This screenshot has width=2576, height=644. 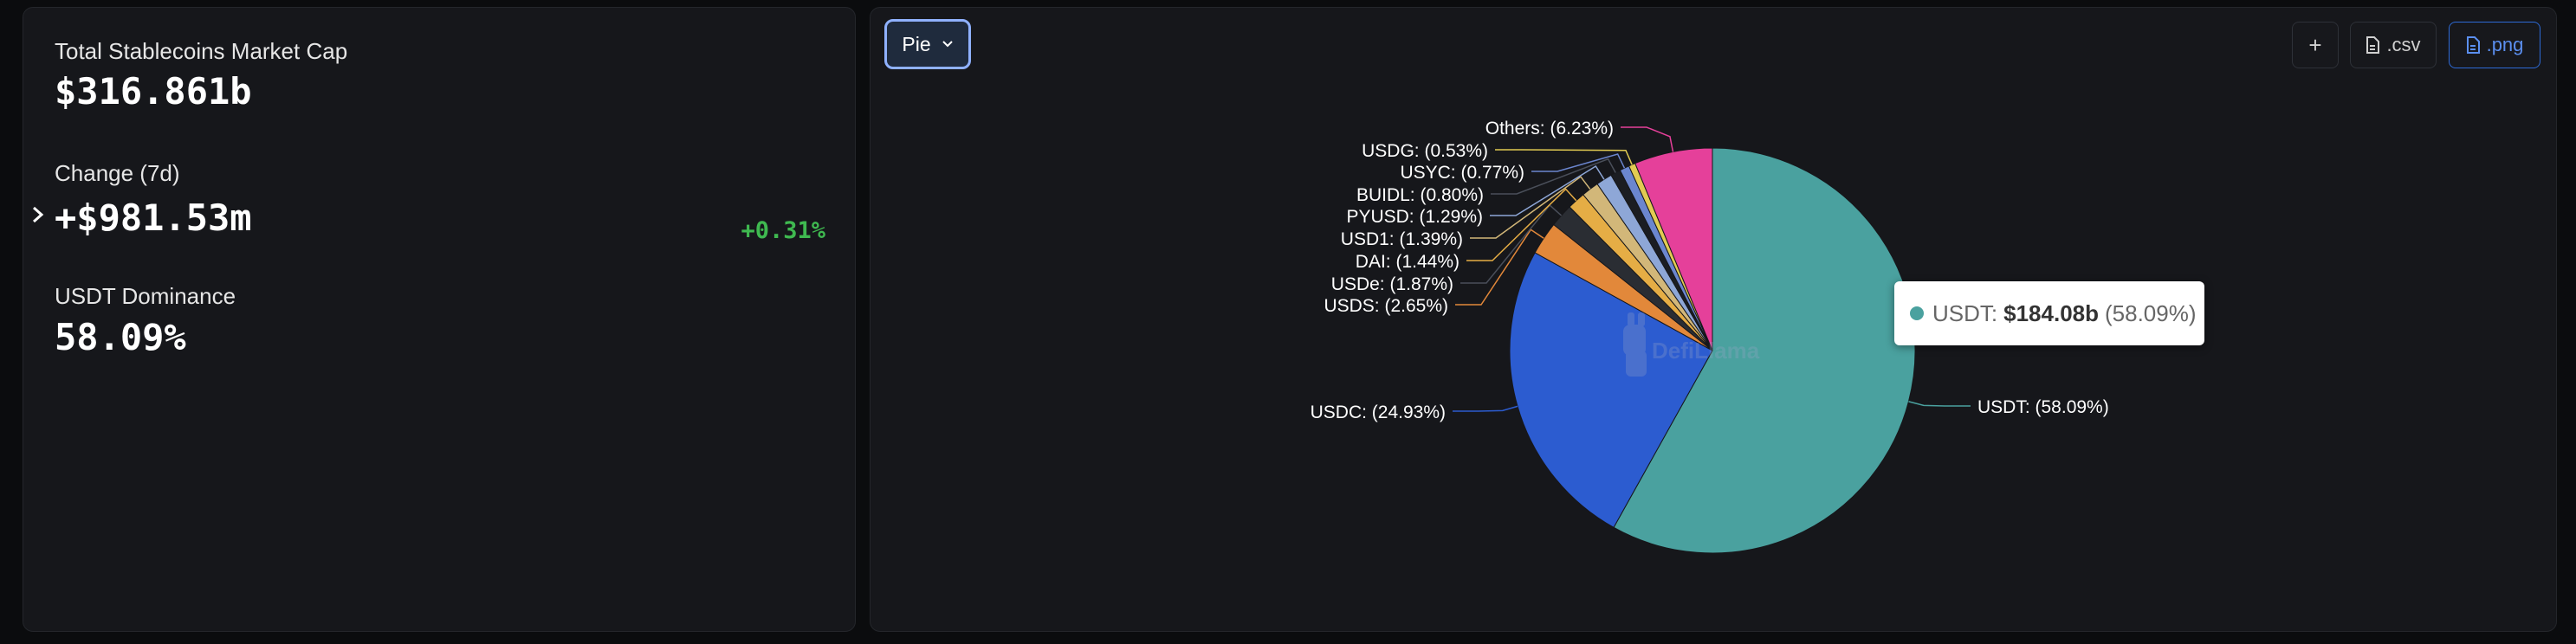 What do you see at coordinates (1553, 176) in the screenshot?
I see `pie-label-line-buidl` at bounding box center [1553, 176].